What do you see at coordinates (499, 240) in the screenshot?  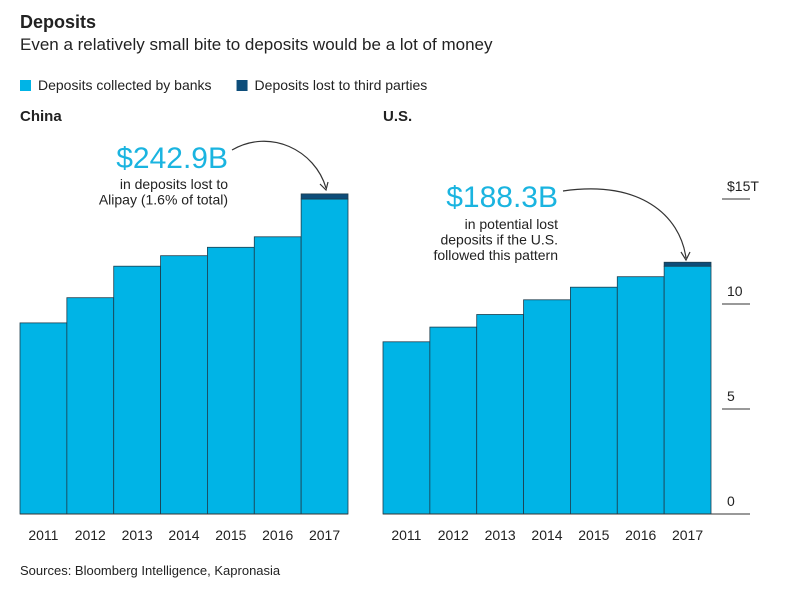 I see `annotation-text: deposits if the U.S.` at bounding box center [499, 240].